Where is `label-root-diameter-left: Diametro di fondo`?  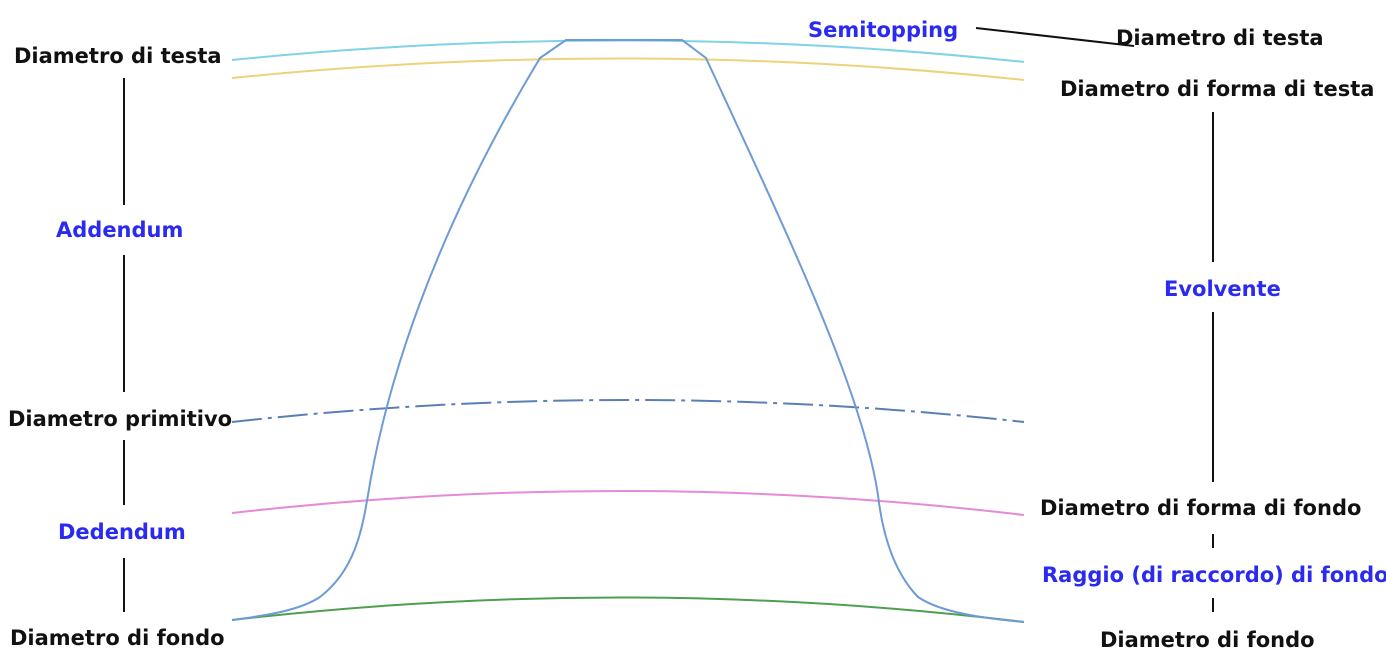
label-root-diameter-left: Diametro di fondo is located at coordinates (117, 638).